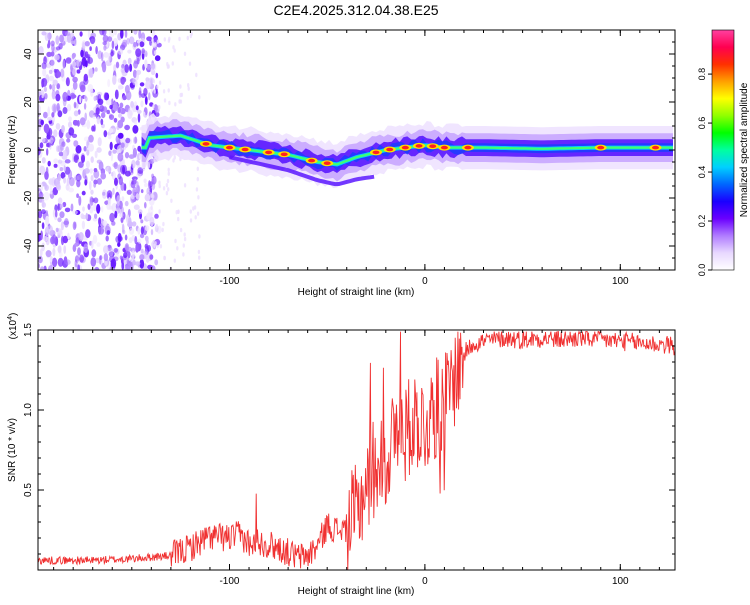 The width and height of the screenshot is (750, 605). What do you see at coordinates (704, 172) in the screenshot?
I see `colorbar-axes: 0.0 0.2 0.4 0.6 0.8` at bounding box center [704, 172].